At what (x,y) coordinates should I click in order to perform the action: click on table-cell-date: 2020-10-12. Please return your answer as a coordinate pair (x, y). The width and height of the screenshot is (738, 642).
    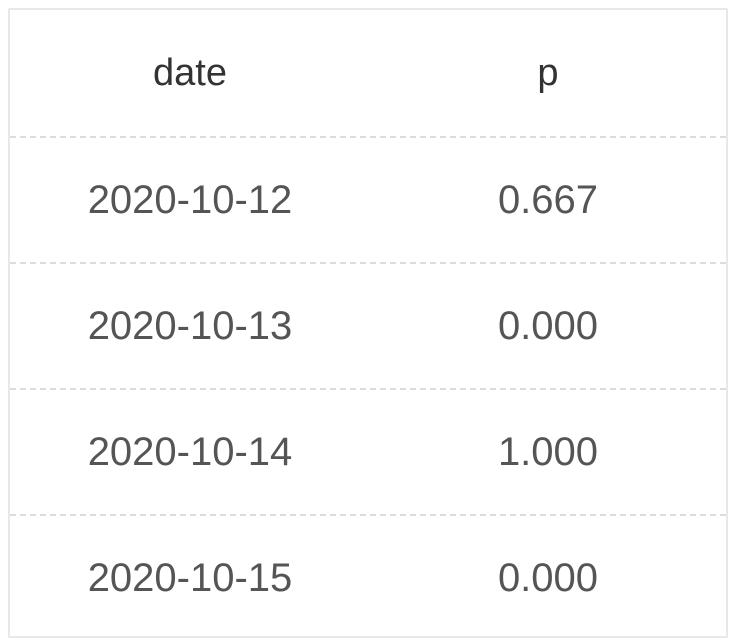
    Looking at the image, I should click on (190, 200).